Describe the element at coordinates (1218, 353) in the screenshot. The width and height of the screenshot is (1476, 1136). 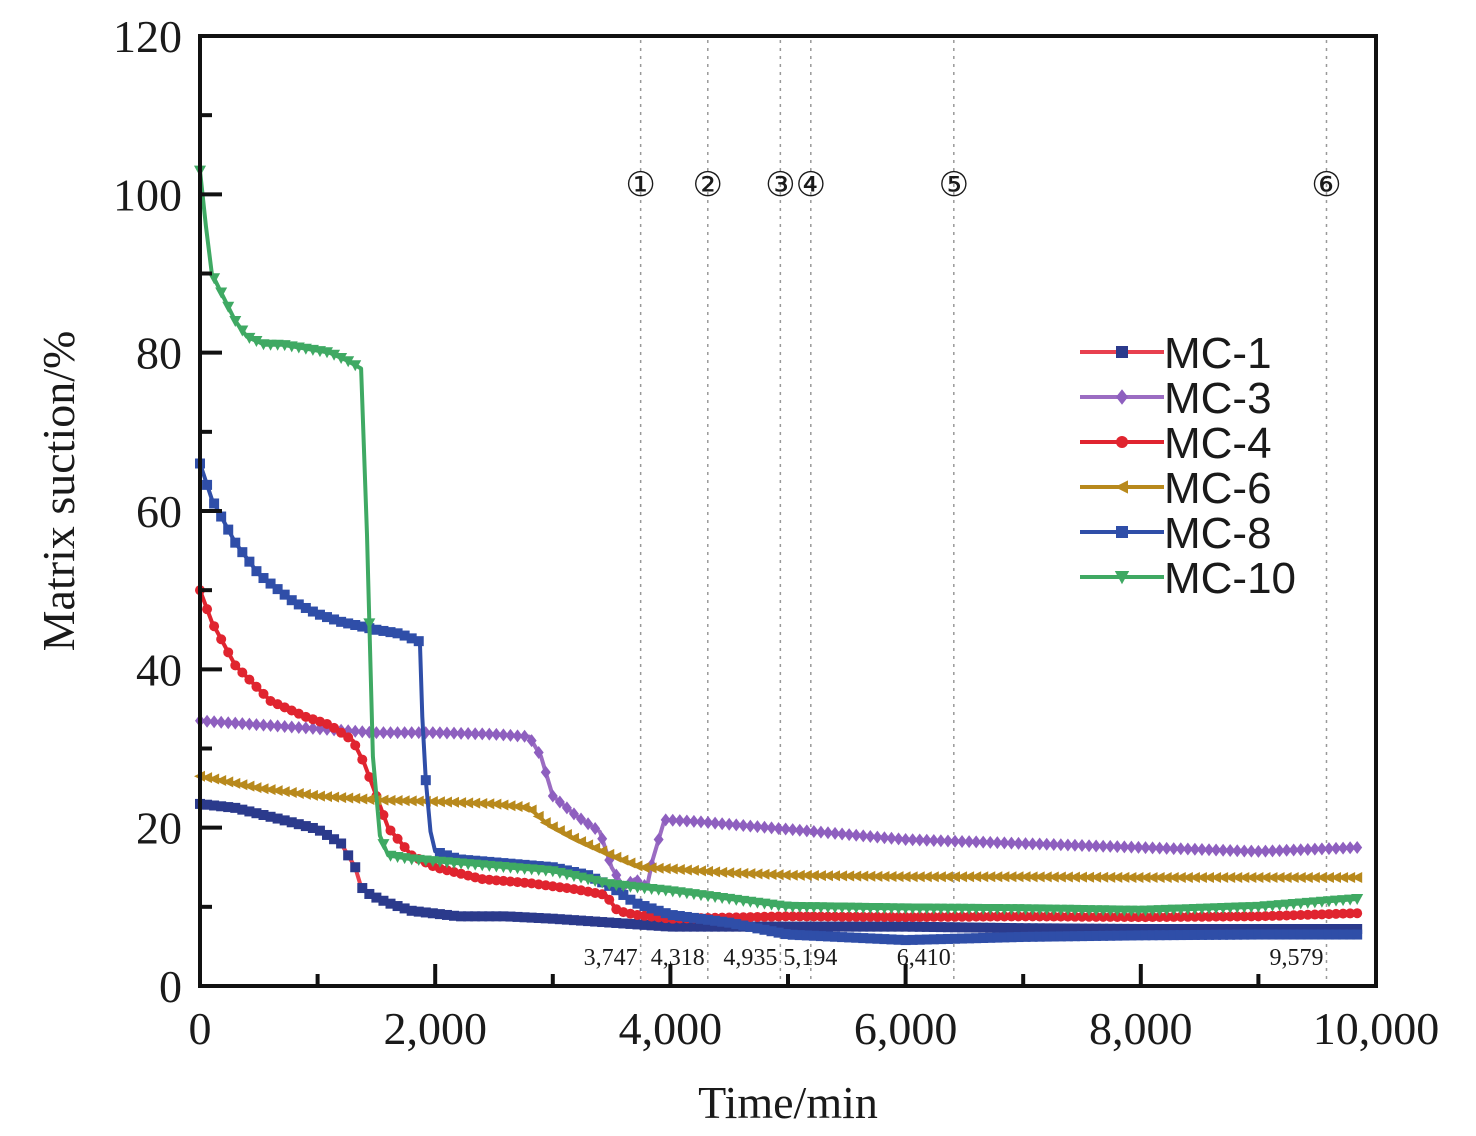
I see `legend-label: MC-1` at that location.